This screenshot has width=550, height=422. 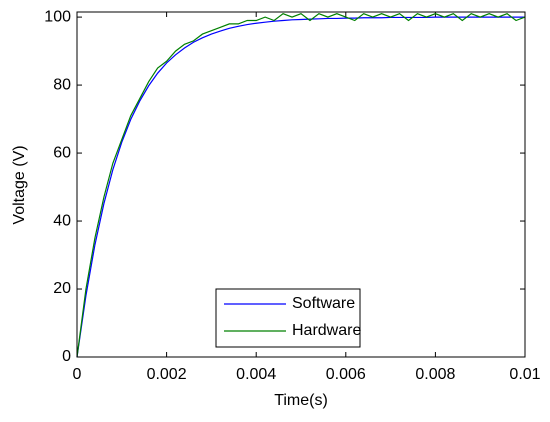 What do you see at coordinates (57, 16) in the screenshot?
I see `y-tick-label: 100` at bounding box center [57, 16].